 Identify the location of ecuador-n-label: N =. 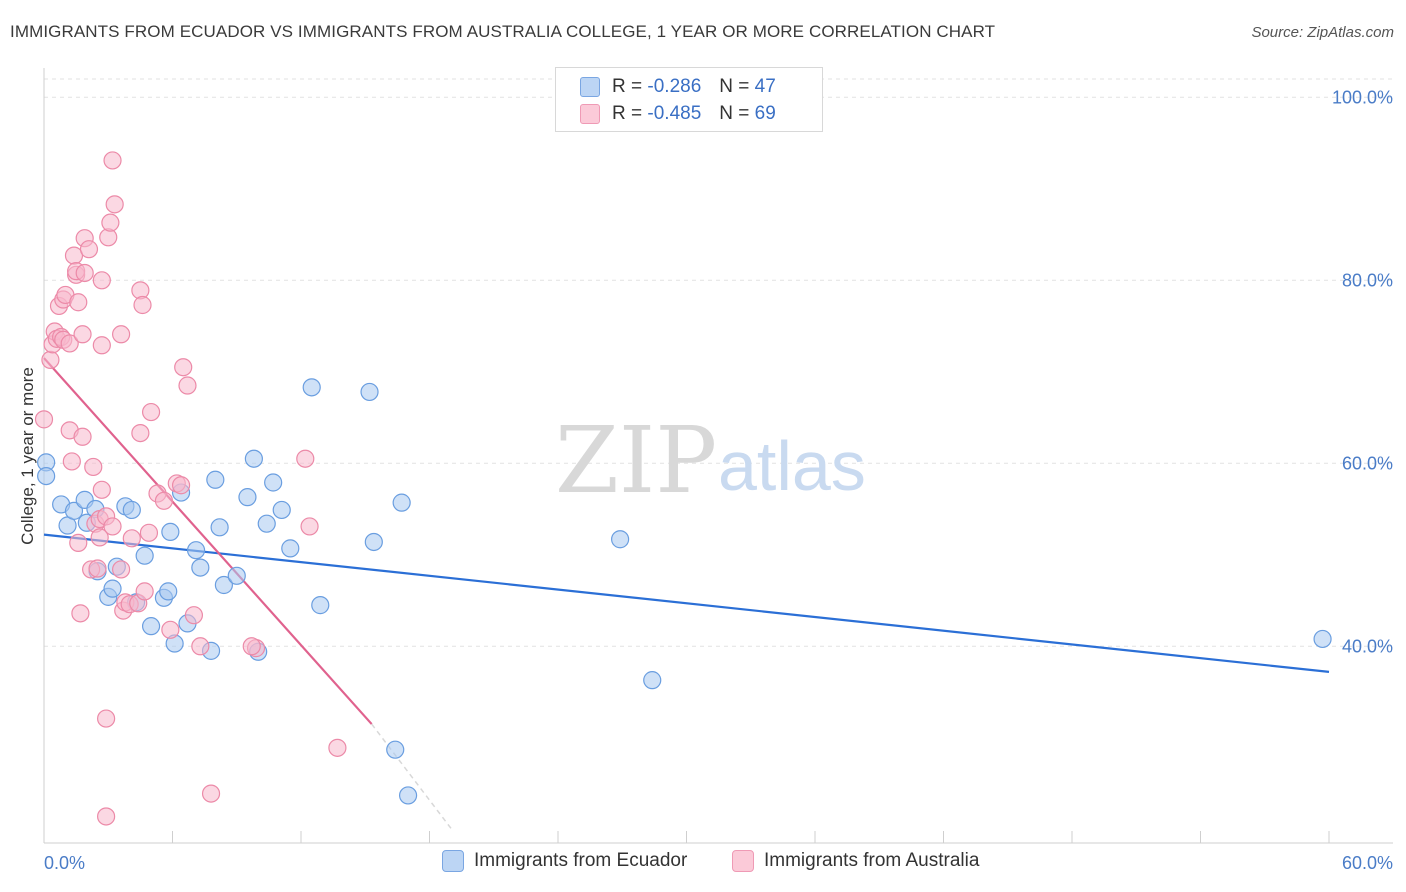
(734, 86).